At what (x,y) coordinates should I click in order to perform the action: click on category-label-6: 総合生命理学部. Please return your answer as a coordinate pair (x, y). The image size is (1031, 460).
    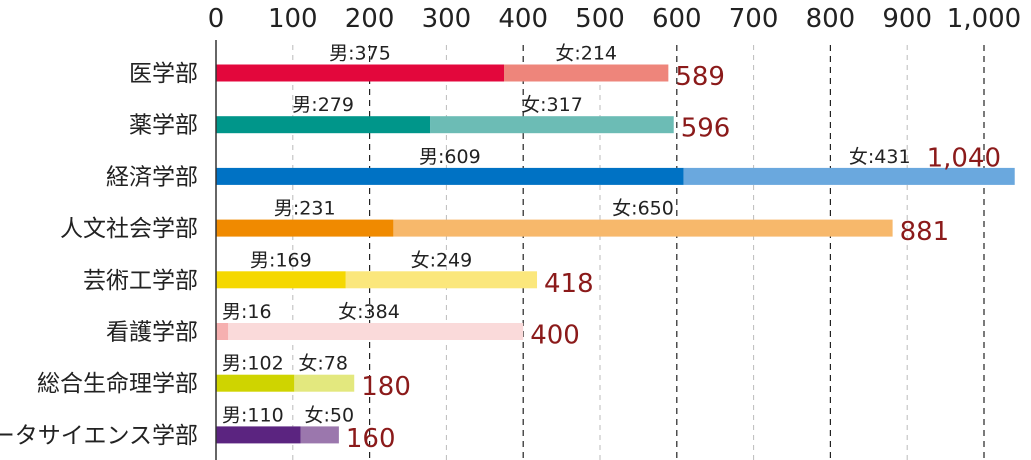
    Looking at the image, I should click on (117, 384).